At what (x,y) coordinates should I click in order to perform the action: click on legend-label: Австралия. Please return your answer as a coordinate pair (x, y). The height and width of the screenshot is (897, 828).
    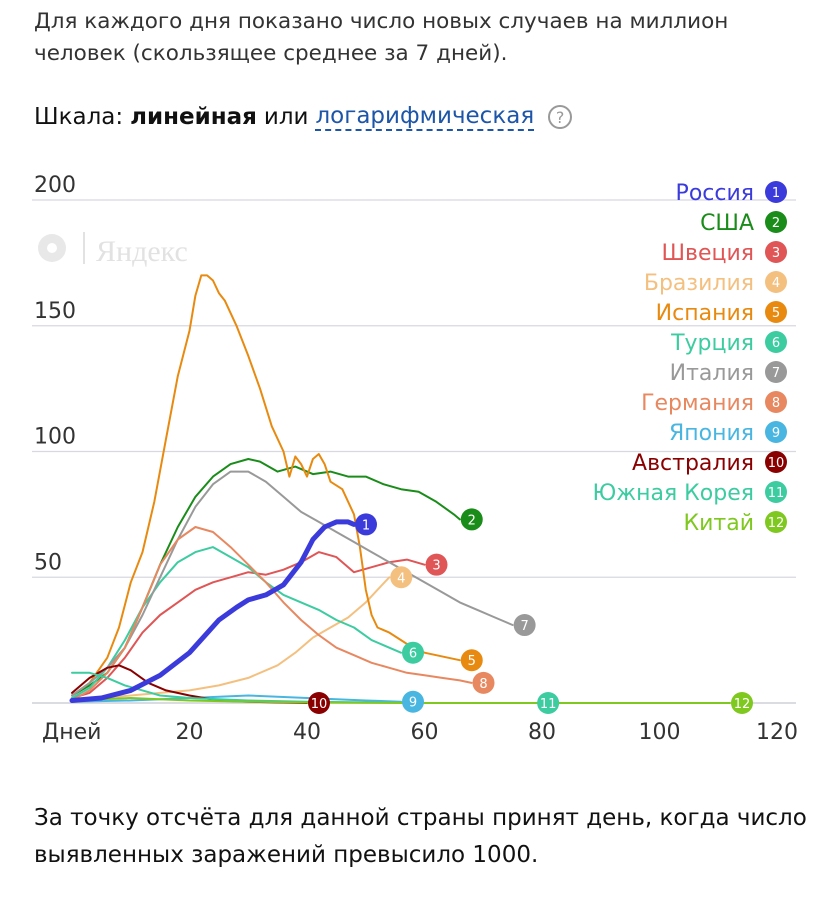
    Looking at the image, I should click on (693, 463).